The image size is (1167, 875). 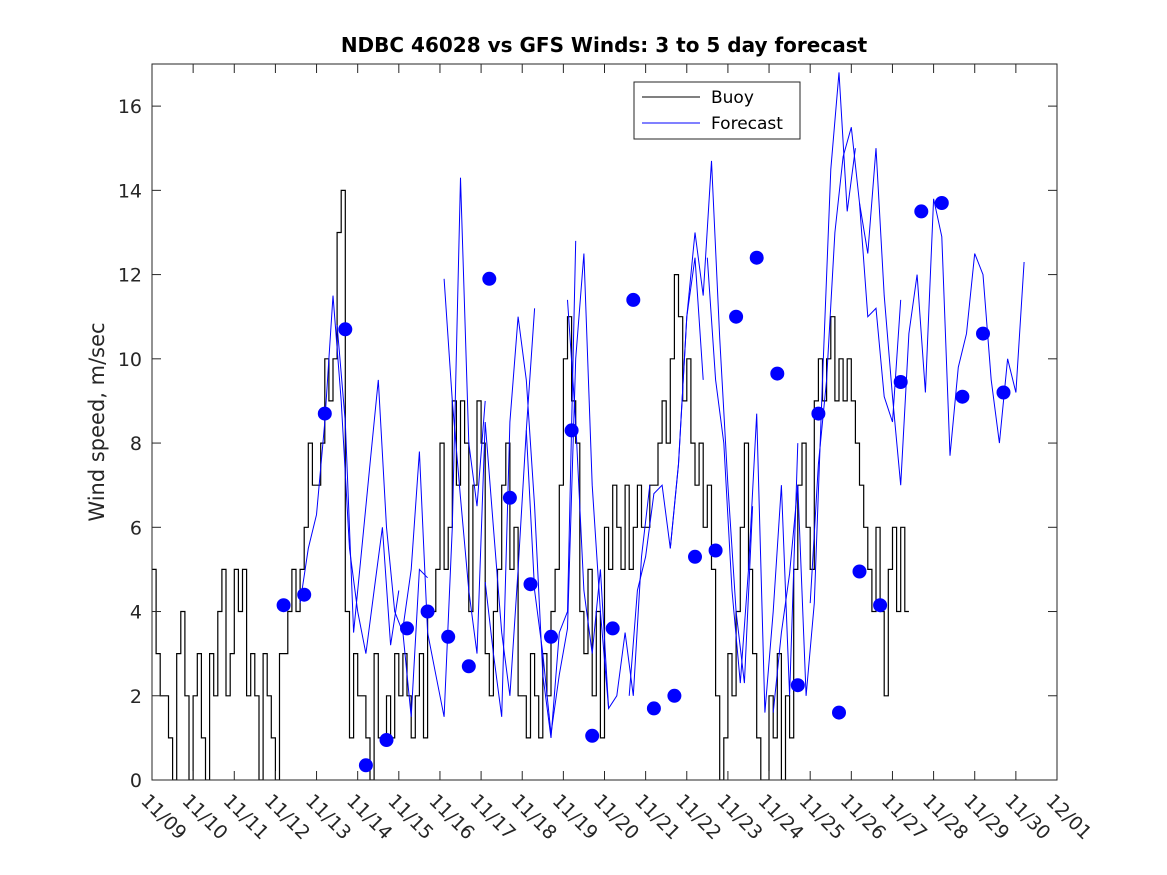 What do you see at coordinates (130, 276) in the screenshot?
I see `y-tick-label: 12` at bounding box center [130, 276].